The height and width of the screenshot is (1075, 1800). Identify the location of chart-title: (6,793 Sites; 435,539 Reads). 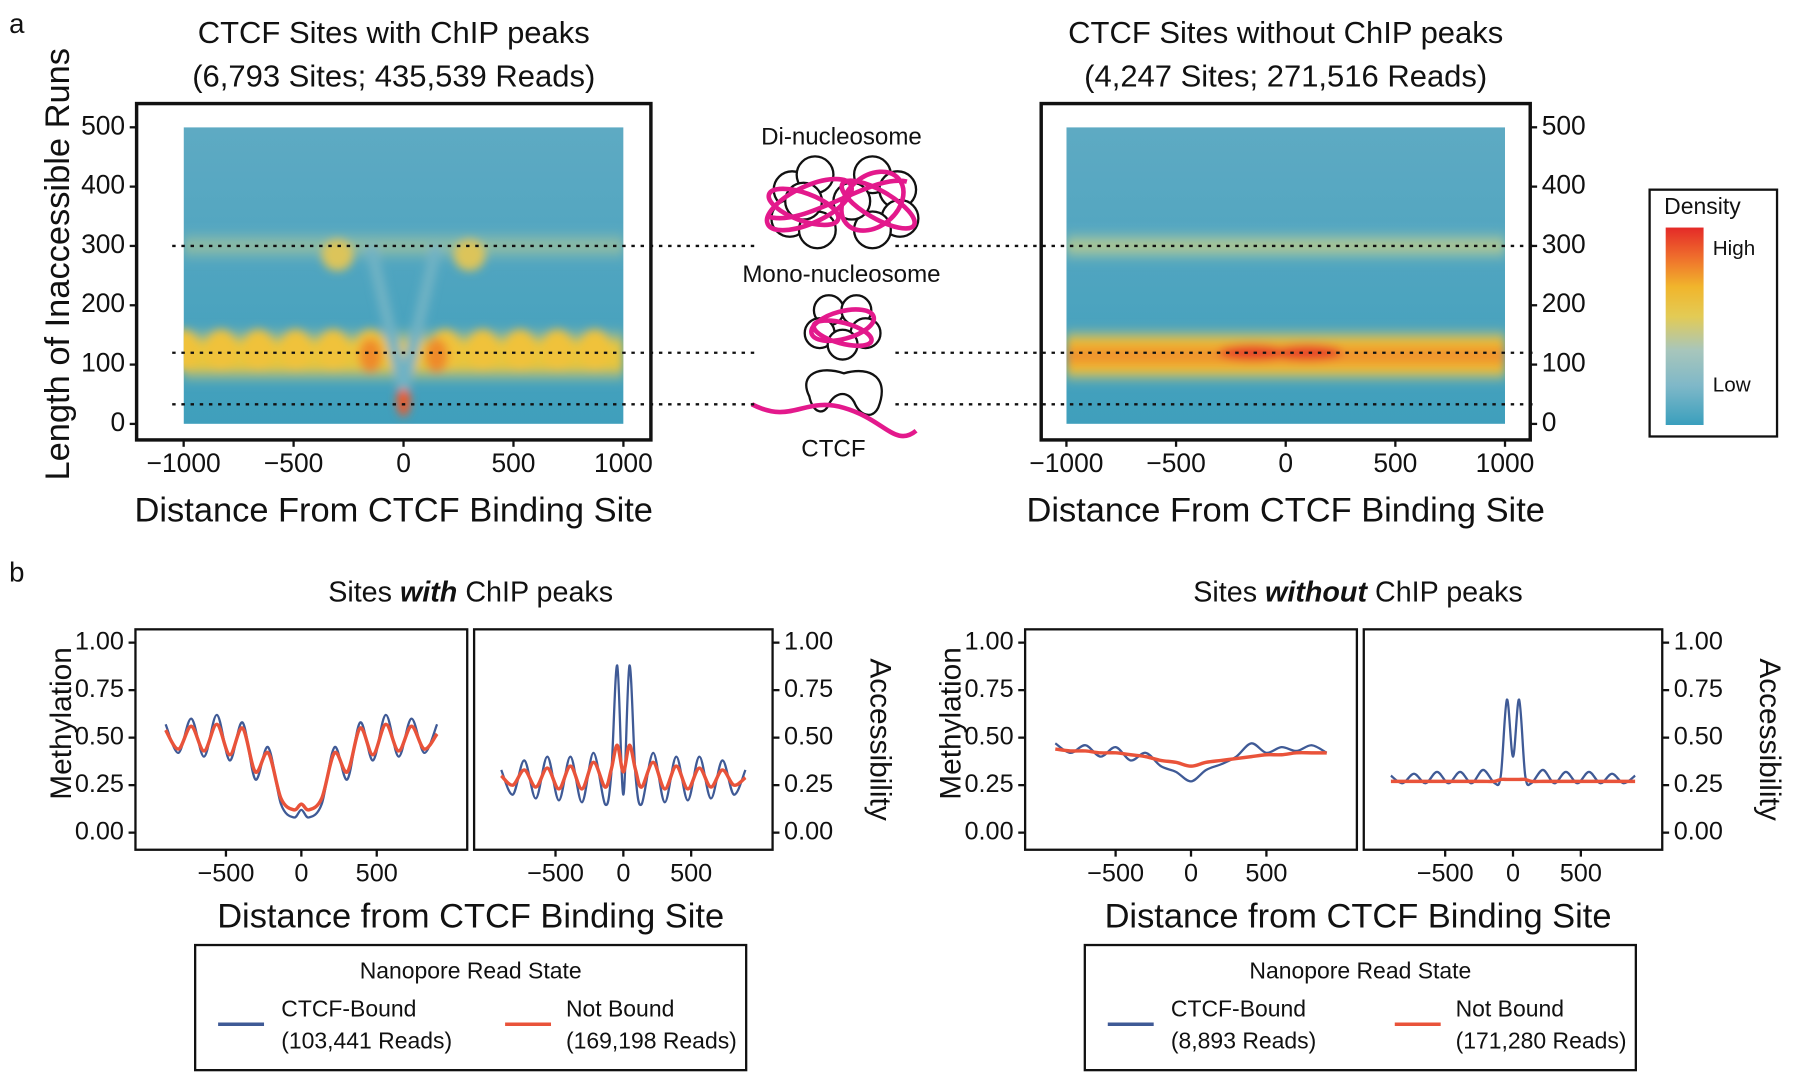
(393, 76).